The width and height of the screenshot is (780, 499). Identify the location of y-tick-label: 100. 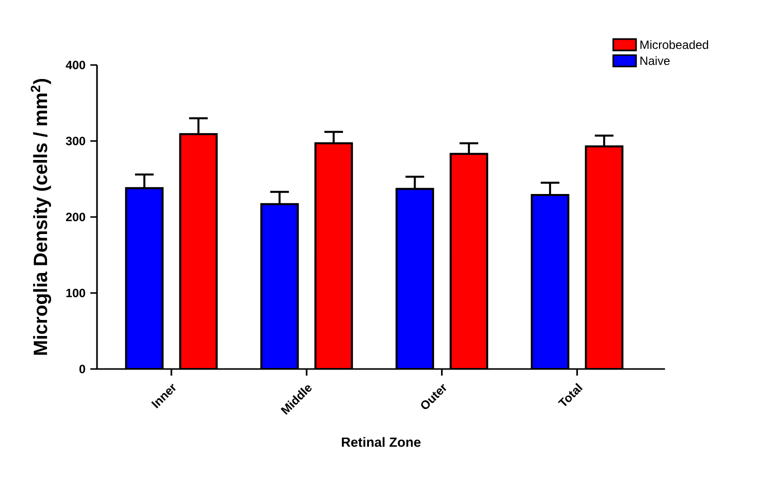
(76, 293).